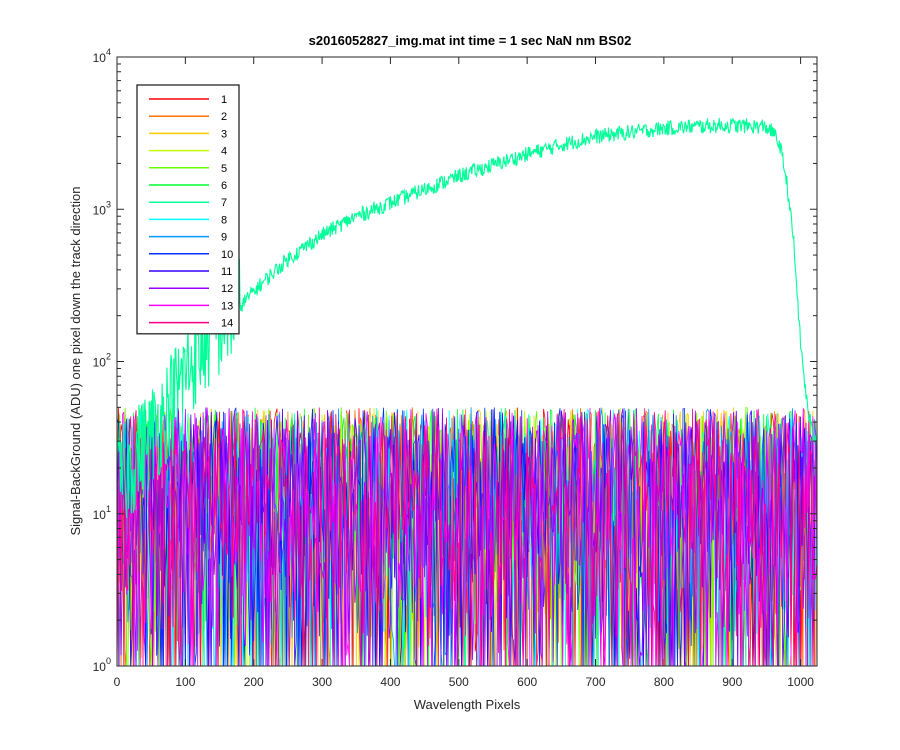  What do you see at coordinates (800, 682) in the screenshot?
I see `x-tick-label: 1000` at bounding box center [800, 682].